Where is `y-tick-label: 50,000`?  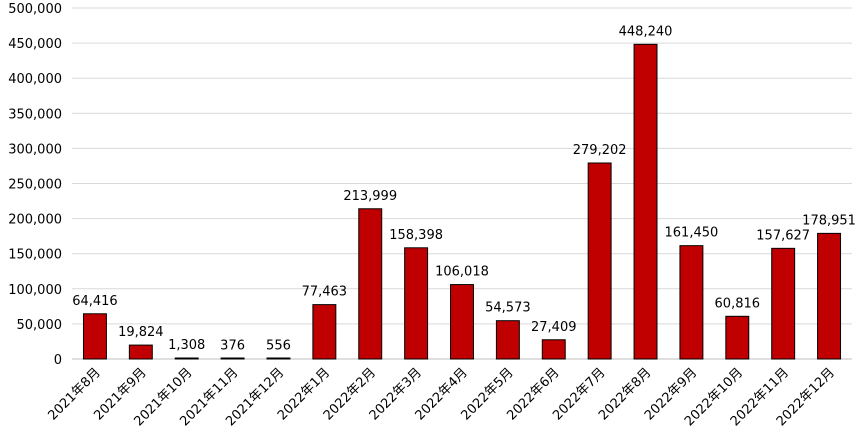 y-tick-label: 50,000 is located at coordinates (40, 325).